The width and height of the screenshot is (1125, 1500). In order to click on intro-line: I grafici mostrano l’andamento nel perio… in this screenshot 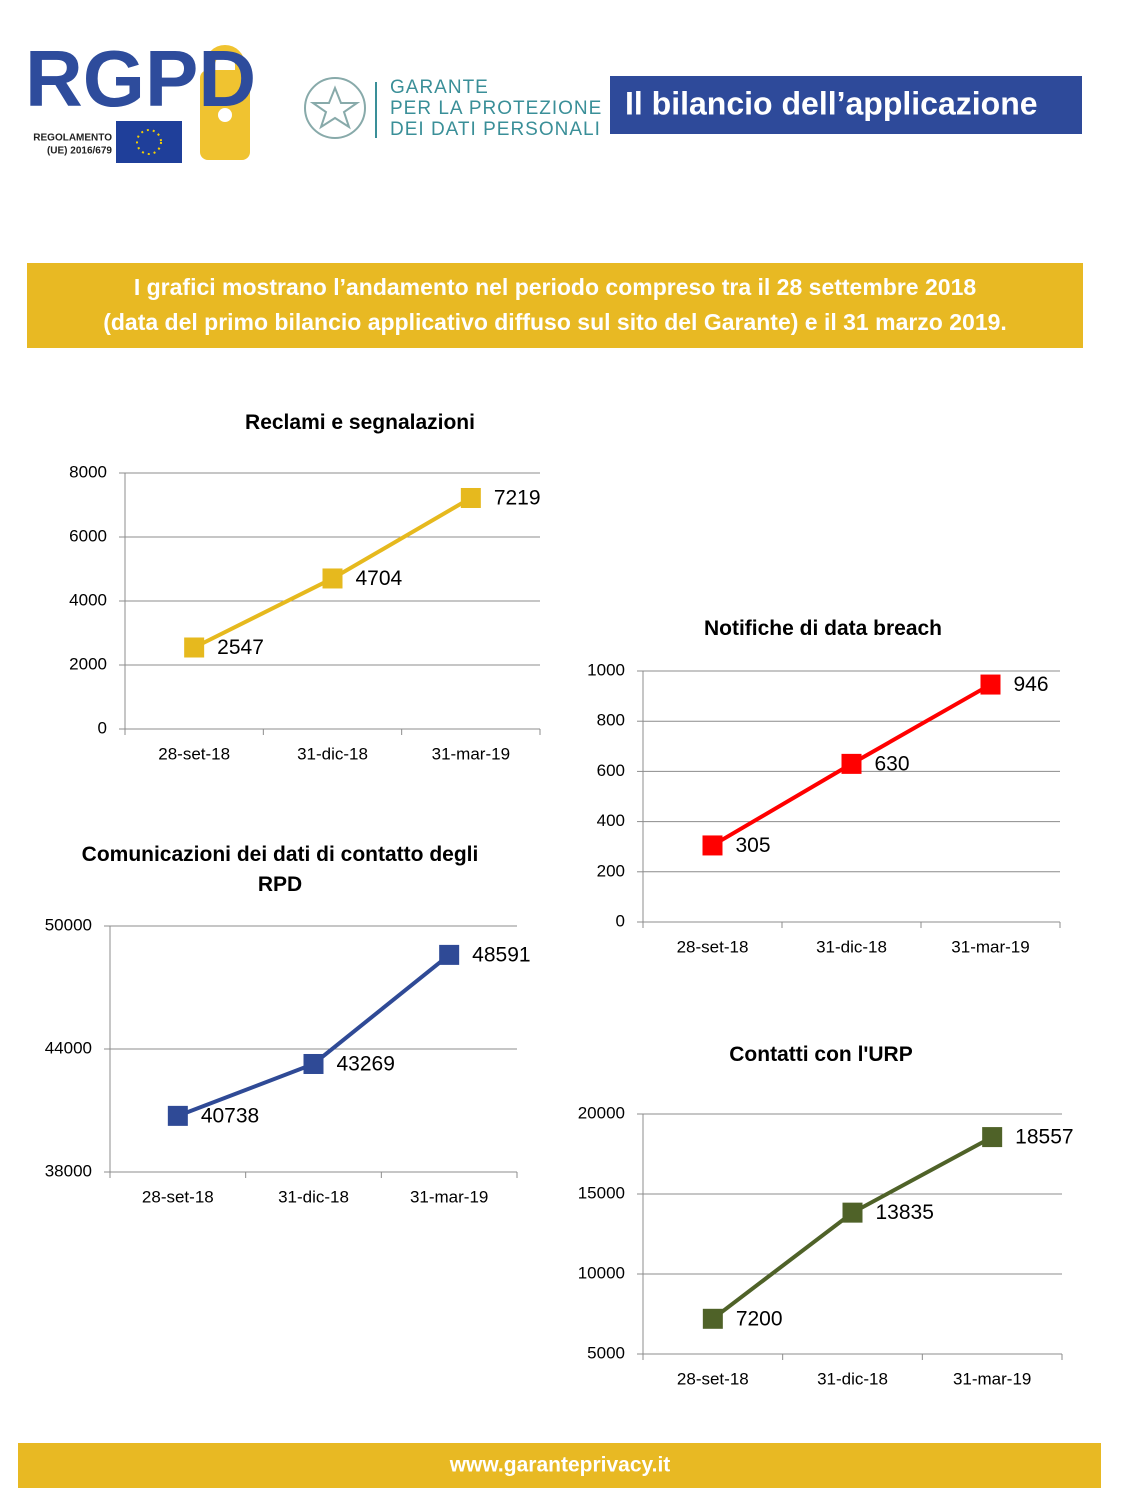, I will do `click(555, 287)`.